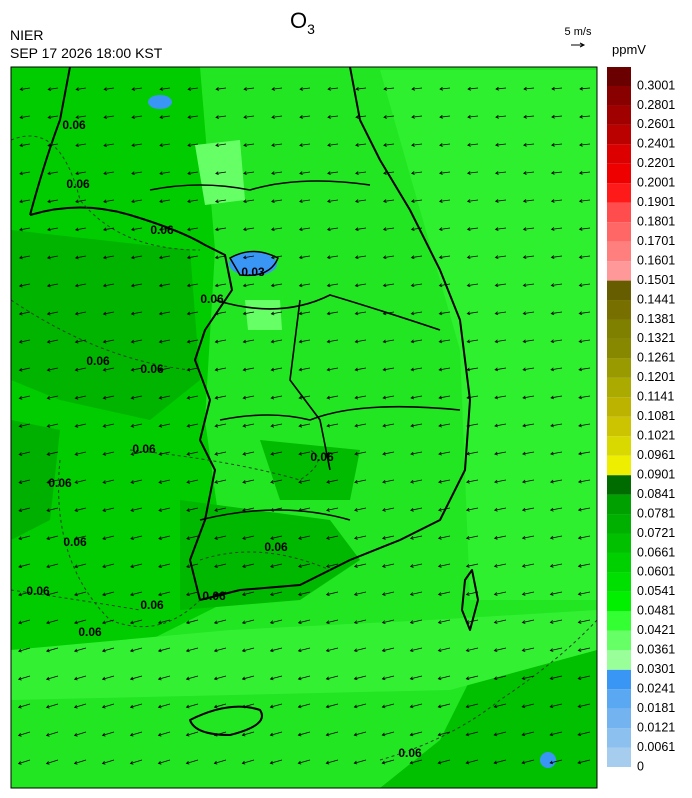 The width and height of the screenshot is (692, 798). What do you see at coordinates (578, 45) in the screenshot?
I see `scale-arrow` at bounding box center [578, 45].